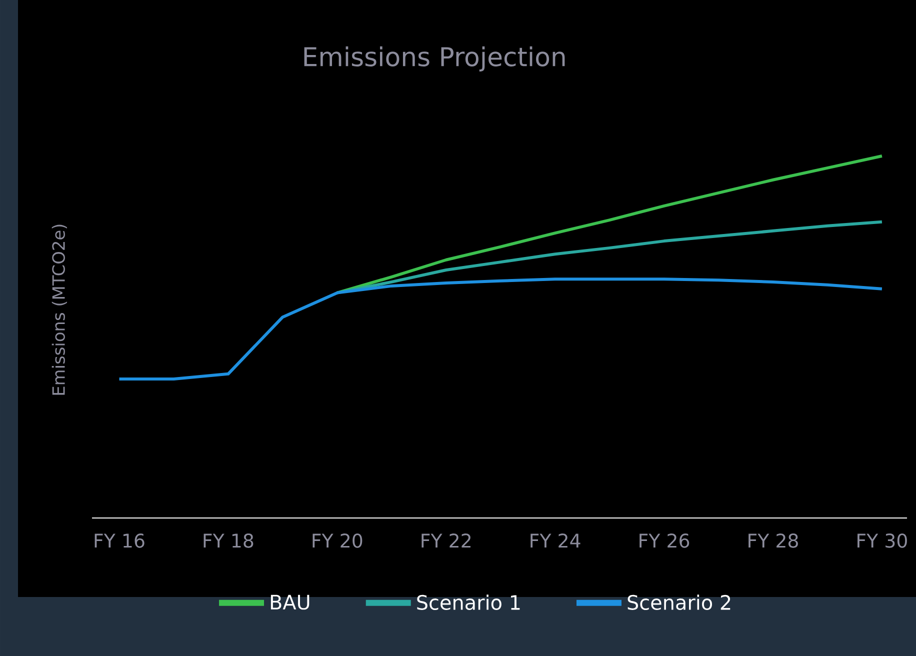 Image resolution: width=916 pixels, height=656 pixels. What do you see at coordinates (446, 541) in the screenshot?
I see `x-tick-label: FY 22` at bounding box center [446, 541].